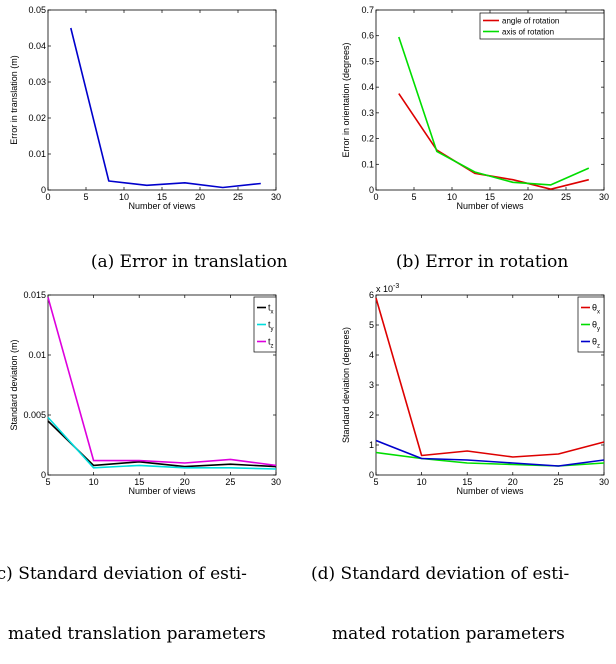 Image resolution: width=616 pixels, height=664 pixels. What do you see at coordinates (367, 164) in the screenshot?
I see `y-tick-label: 0.1` at bounding box center [367, 164].